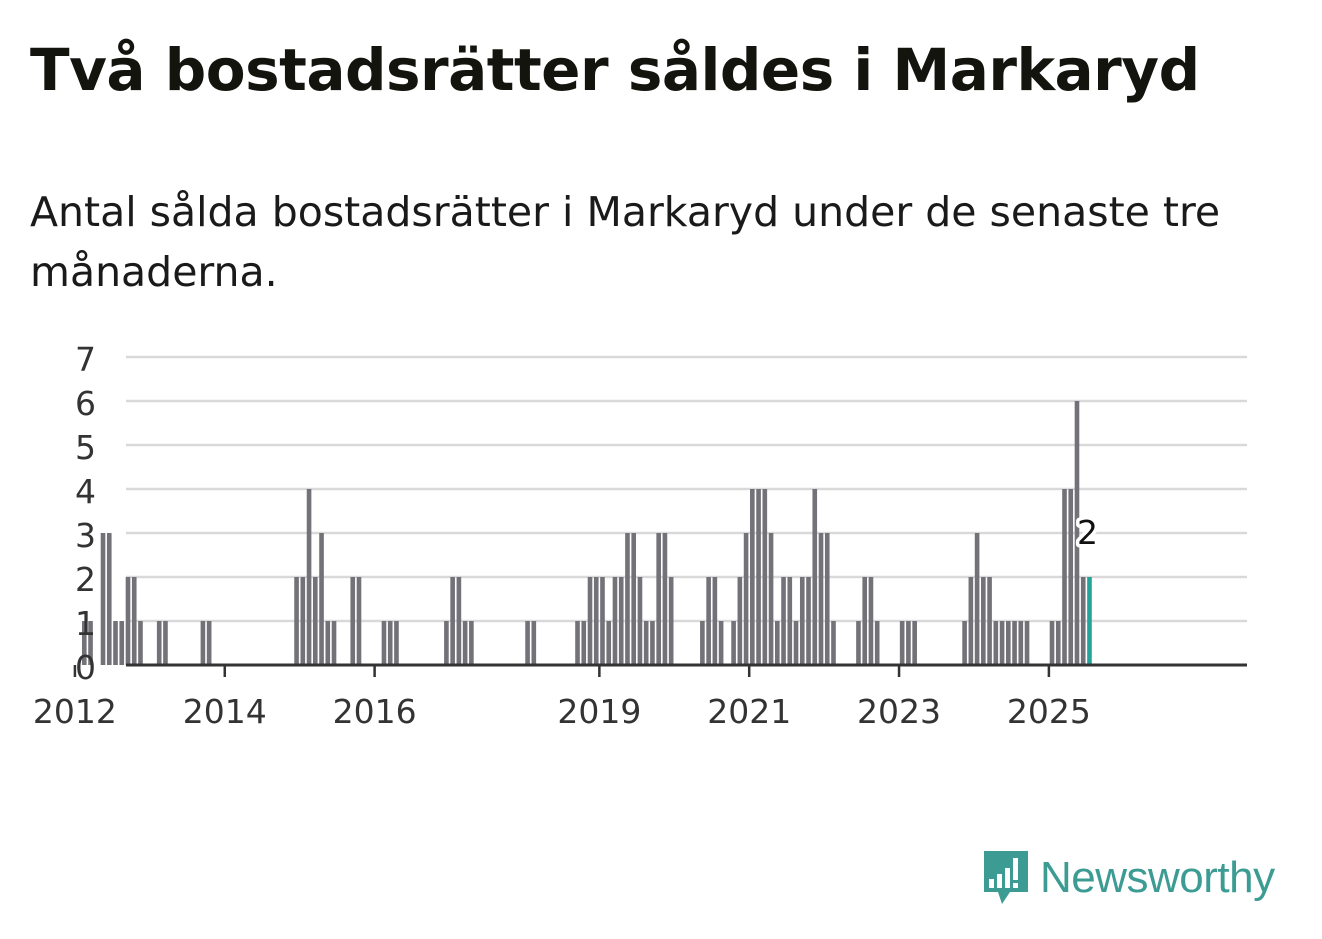  I want to click on x-tick-label: 2019, so click(599, 711).